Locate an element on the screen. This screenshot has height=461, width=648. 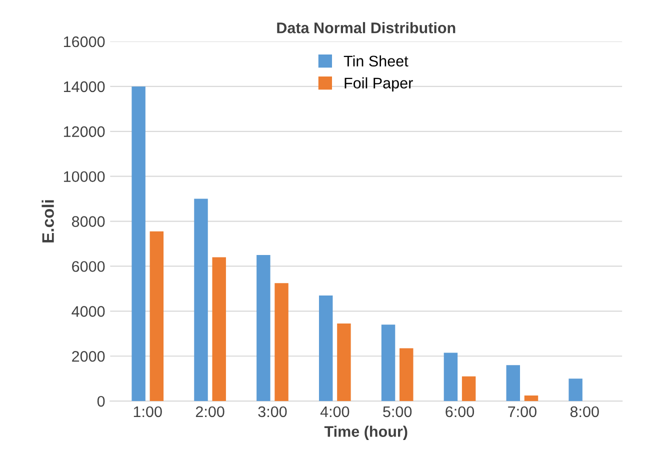
x-tick-label: 8:00 is located at coordinates (584, 412).